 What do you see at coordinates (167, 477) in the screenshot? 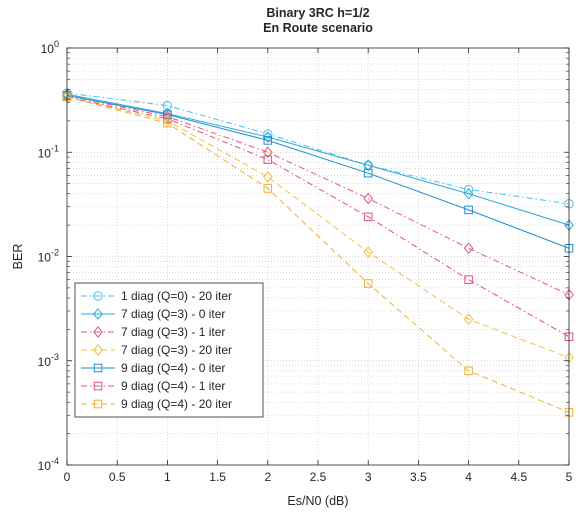
I see `x-tick-label: 1` at bounding box center [167, 477].